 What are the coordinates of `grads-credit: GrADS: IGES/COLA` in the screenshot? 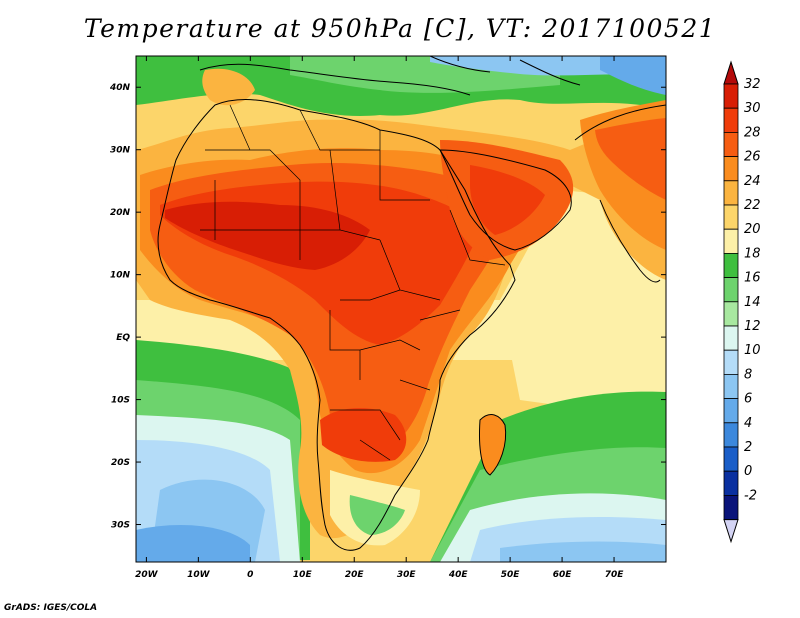 It's located at (51, 608).